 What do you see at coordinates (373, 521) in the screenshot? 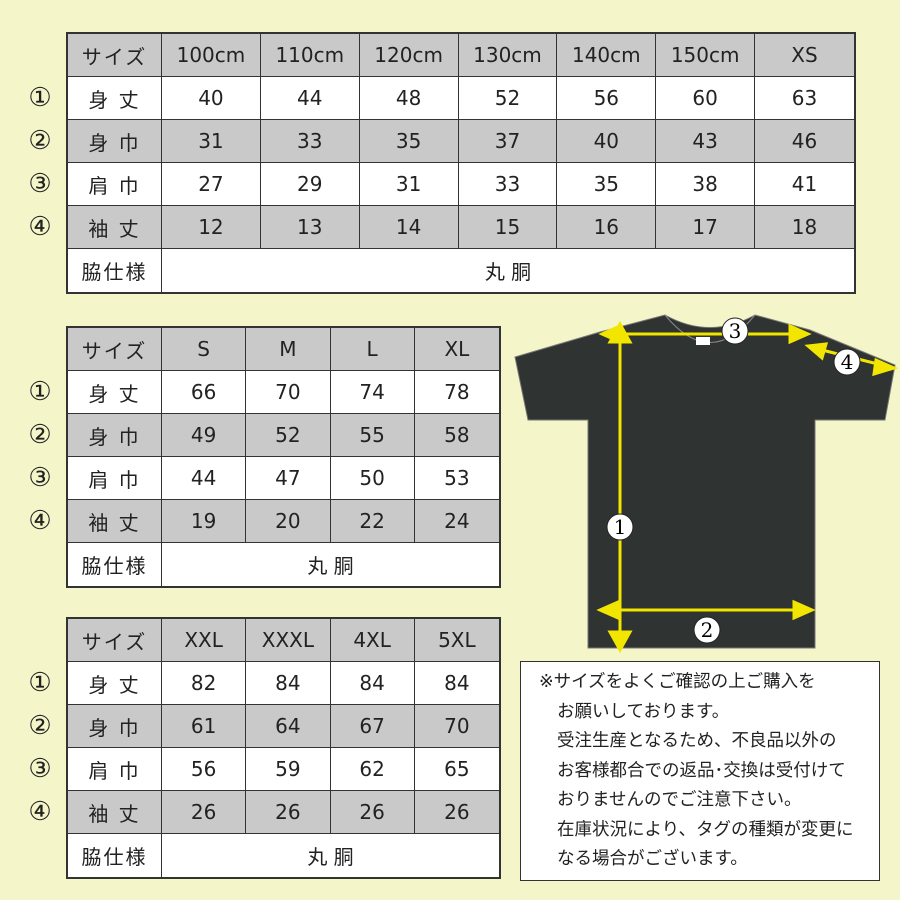
I see `value-cell: 22` at bounding box center [373, 521].